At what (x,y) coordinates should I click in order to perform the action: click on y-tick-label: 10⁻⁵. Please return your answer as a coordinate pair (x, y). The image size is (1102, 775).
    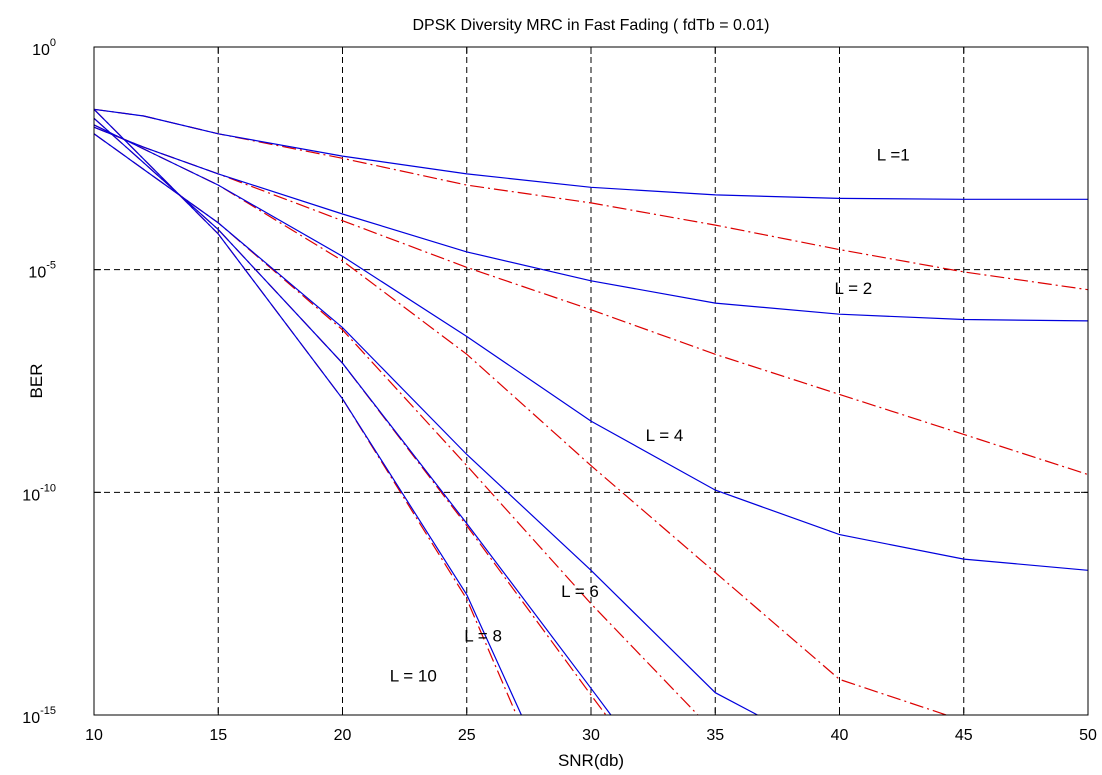
    Looking at the image, I should click on (42, 271).